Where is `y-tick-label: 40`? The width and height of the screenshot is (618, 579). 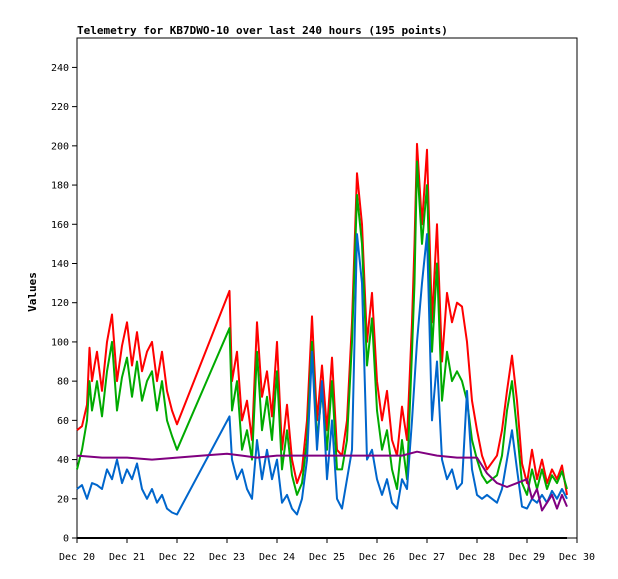
y-tick-label: 40 is located at coordinates (63, 460).